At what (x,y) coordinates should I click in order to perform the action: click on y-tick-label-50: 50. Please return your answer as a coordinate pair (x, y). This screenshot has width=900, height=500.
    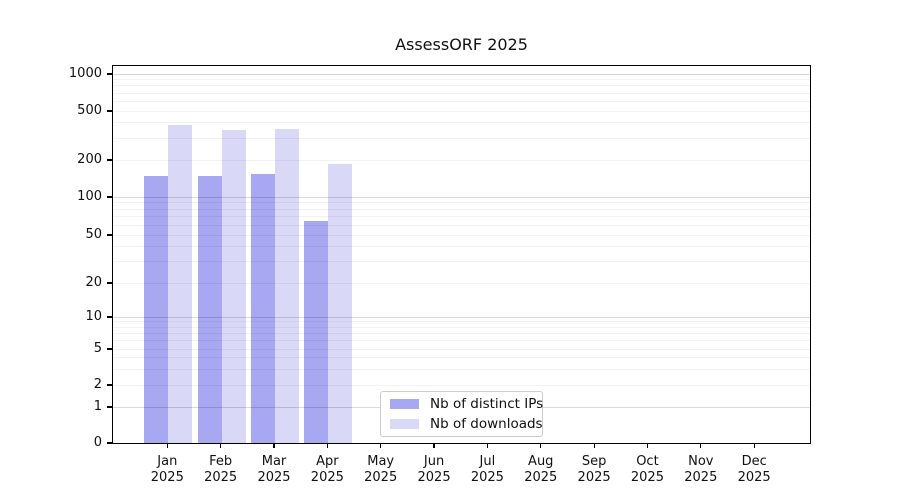
    Looking at the image, I should click on (93, 234).